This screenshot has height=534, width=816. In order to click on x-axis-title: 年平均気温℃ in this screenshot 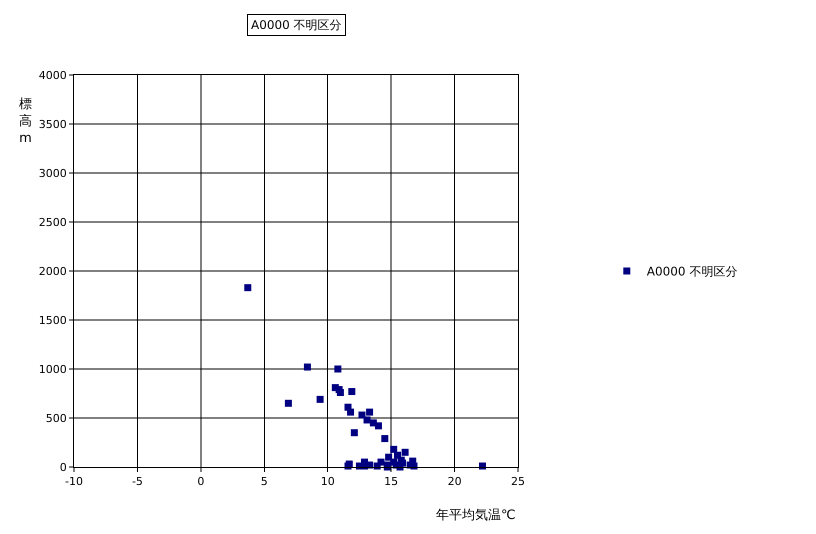, I will do `click(476, 515)`.